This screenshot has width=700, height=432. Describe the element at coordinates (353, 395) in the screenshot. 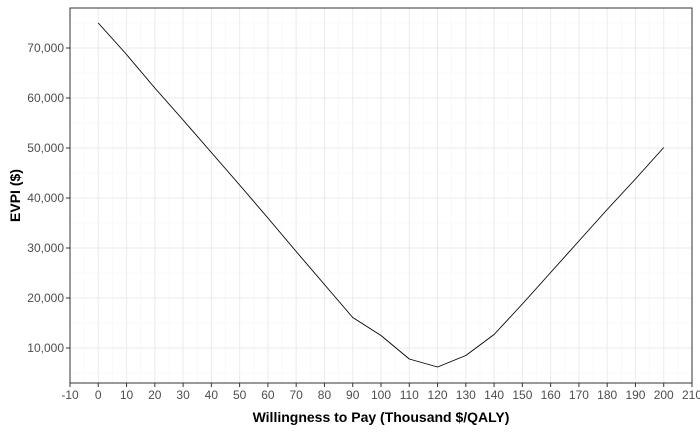

I see `x-tick-label: 90` at that location.